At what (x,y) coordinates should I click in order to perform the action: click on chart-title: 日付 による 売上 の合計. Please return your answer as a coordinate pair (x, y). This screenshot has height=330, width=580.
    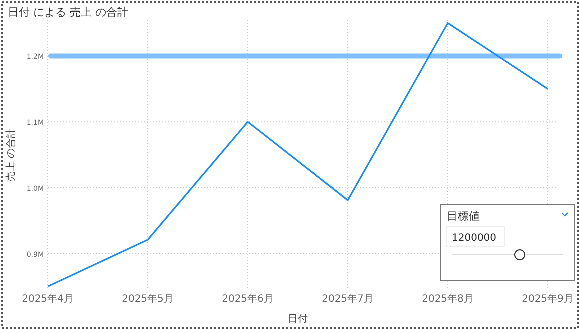
    Looking at the image, I should click on (68, 12).